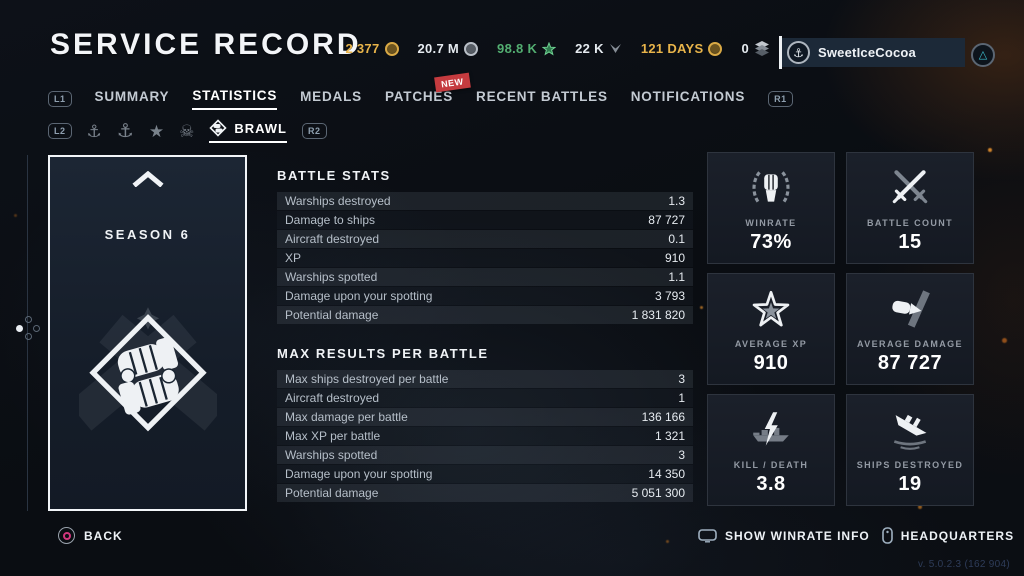 The width and height of the screenshot is (1024, 576). Describe the element at coordinates (910, 242) in the screenshot. I see `tile-value: 15` at that location.